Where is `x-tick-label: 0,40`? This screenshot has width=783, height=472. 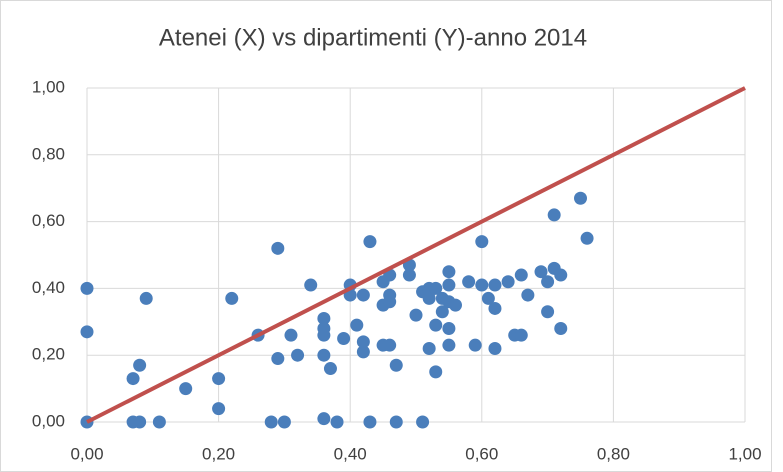 x-tick-label: 0,40 is located at coordinates (350, 453).